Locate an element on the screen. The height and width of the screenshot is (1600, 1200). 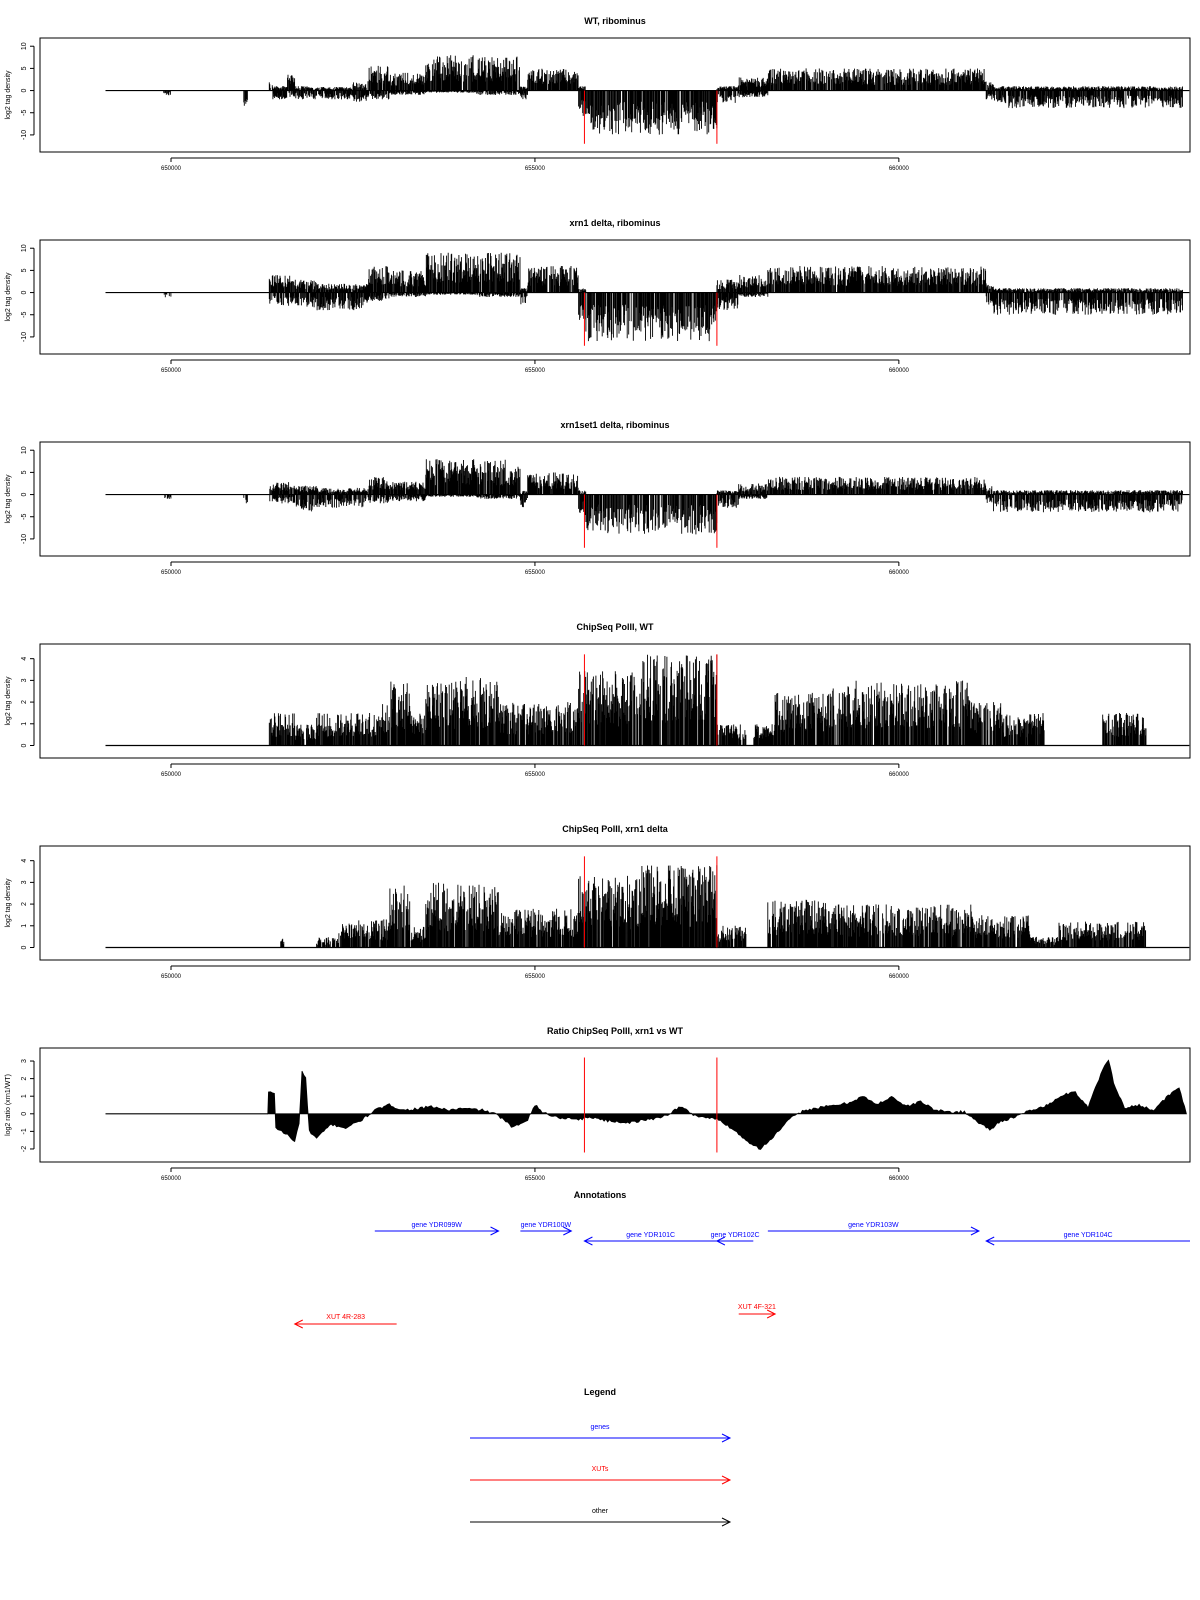
chart-title: Ratio ChipSeq PolII, xrn1 vs WT is located at coordinates (615, 1031).